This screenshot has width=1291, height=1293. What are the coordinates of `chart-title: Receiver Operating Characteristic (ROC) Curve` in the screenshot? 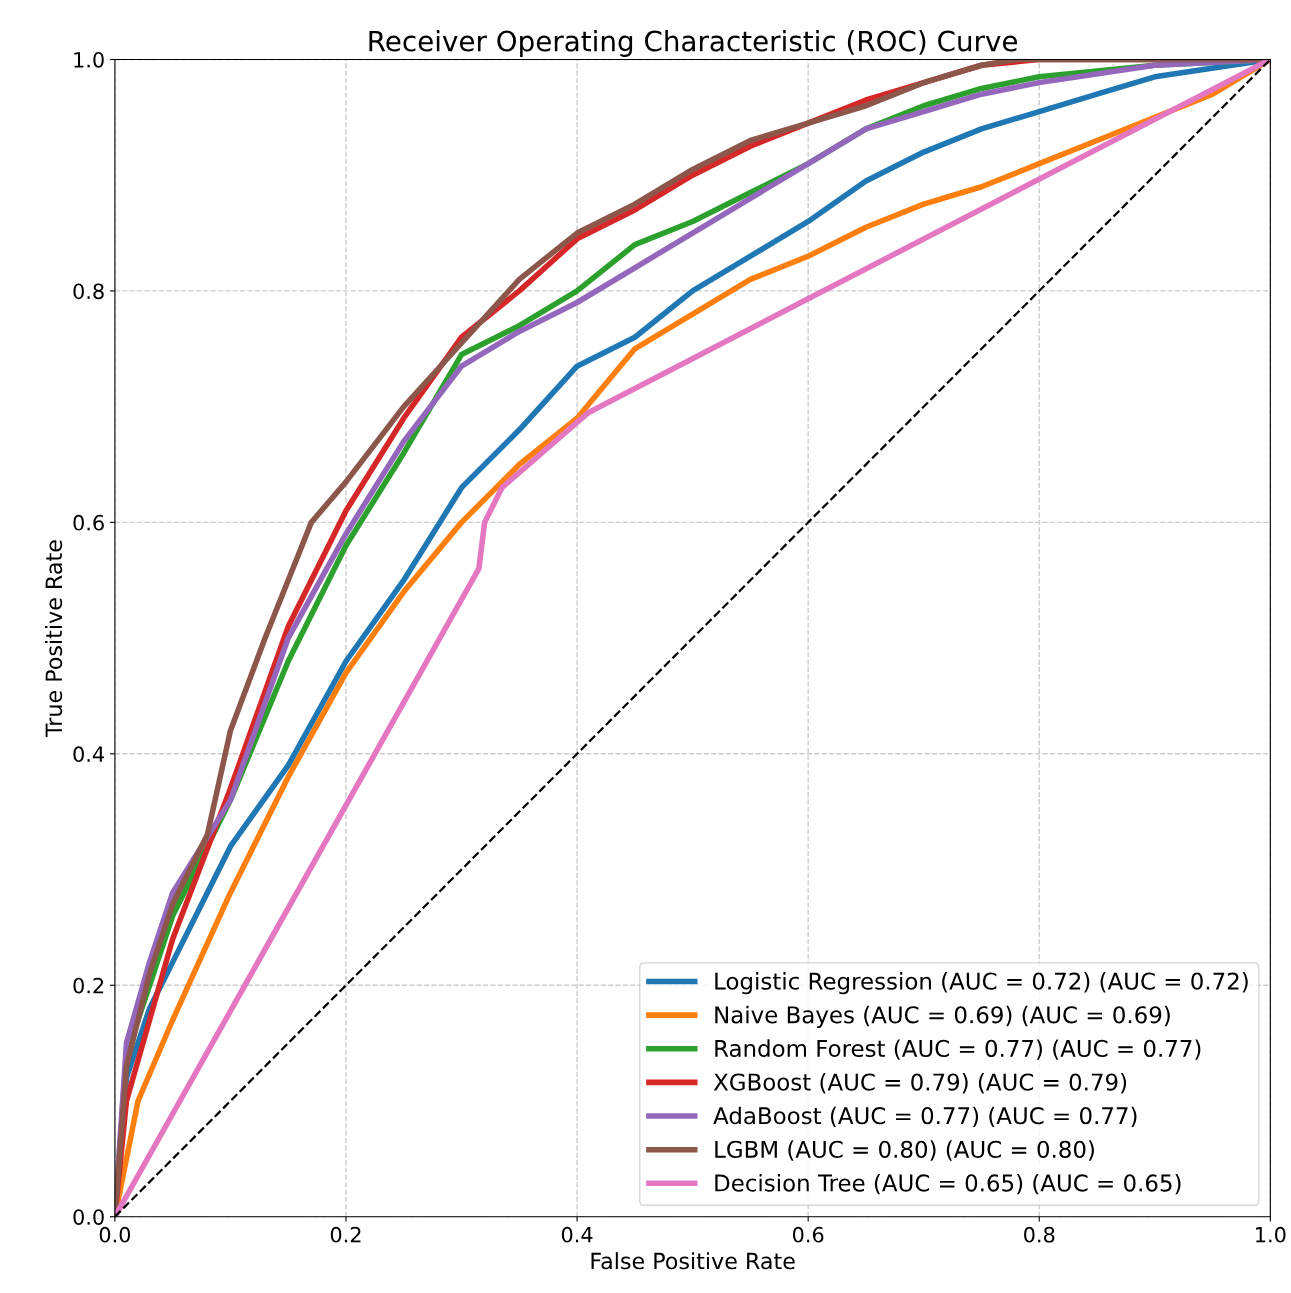 It's located at (693, 43).